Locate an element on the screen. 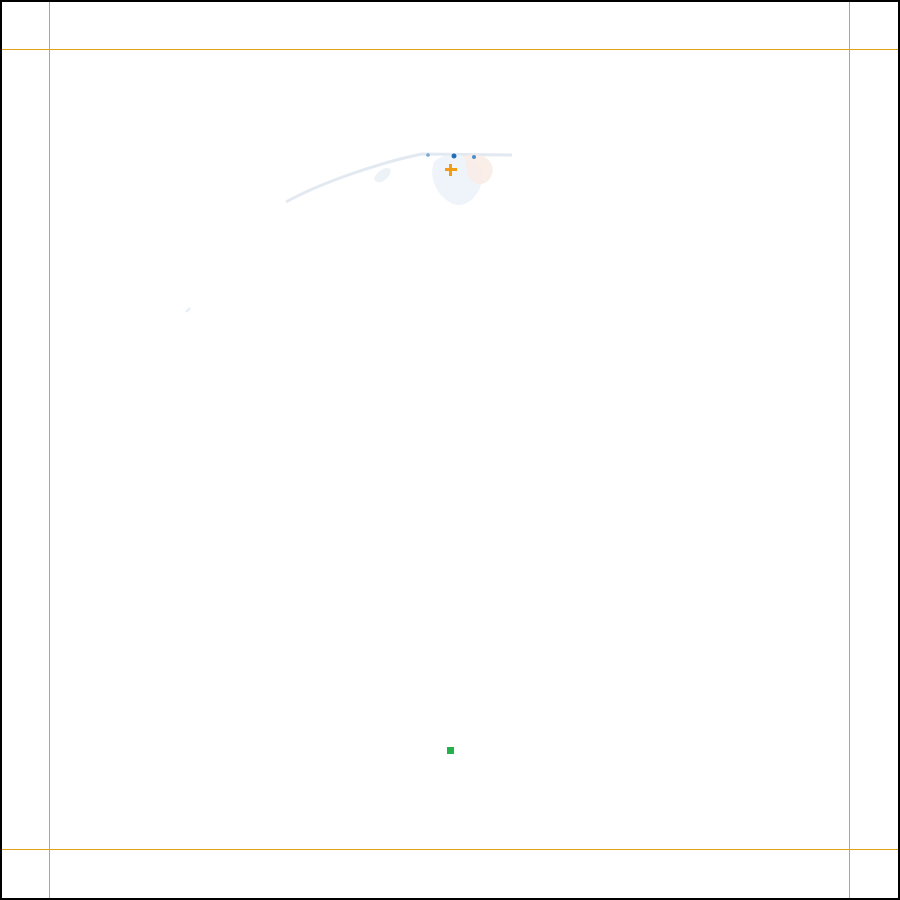  artwork-peach-blob is located at coordinates (478, 169).